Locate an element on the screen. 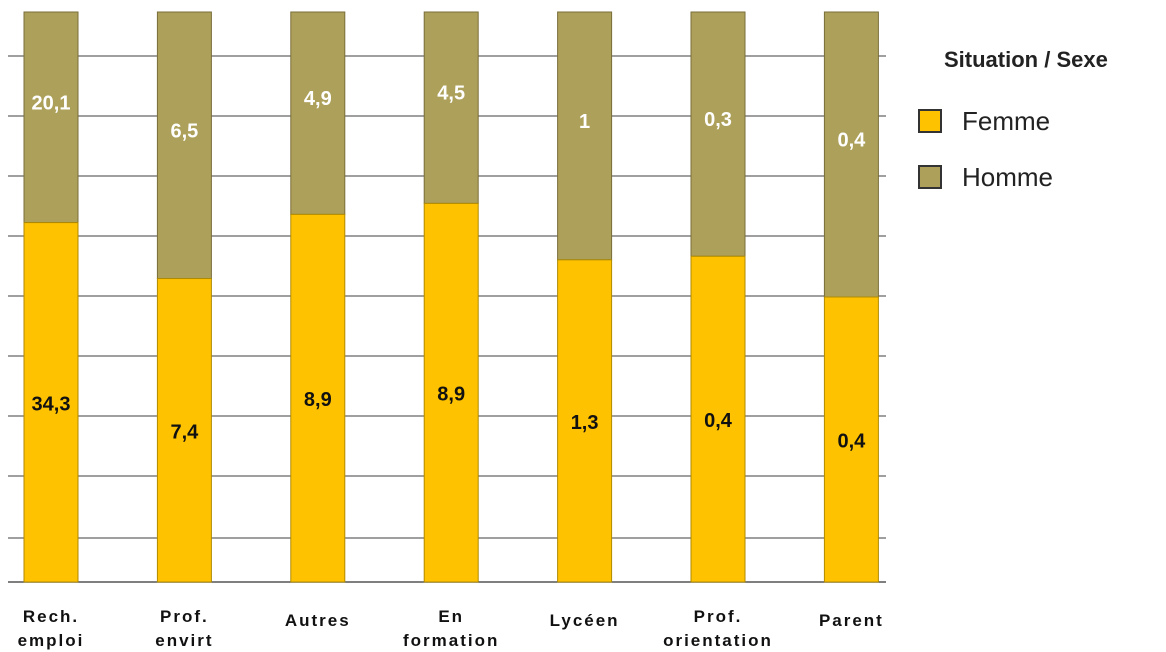 This screenshot has width=1166, height=652. legend-label-femme: Femme is located at coordinates (1006, 120).